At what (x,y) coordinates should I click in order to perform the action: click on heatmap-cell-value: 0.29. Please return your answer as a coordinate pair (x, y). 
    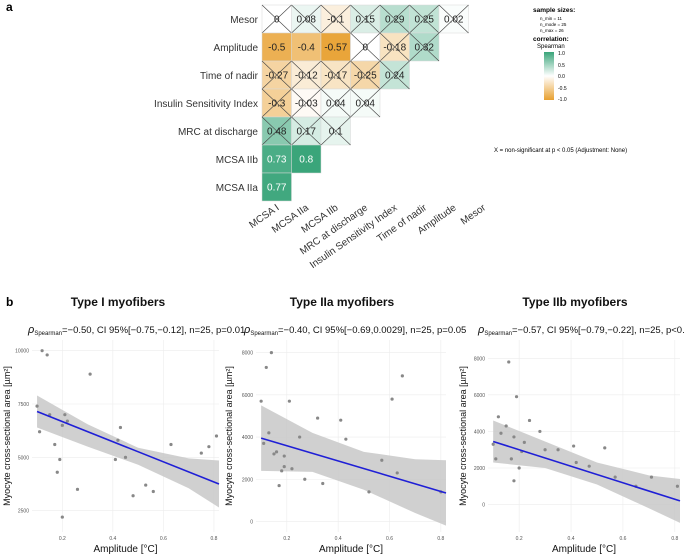
    Looking at the image, I should click on (395, 20).